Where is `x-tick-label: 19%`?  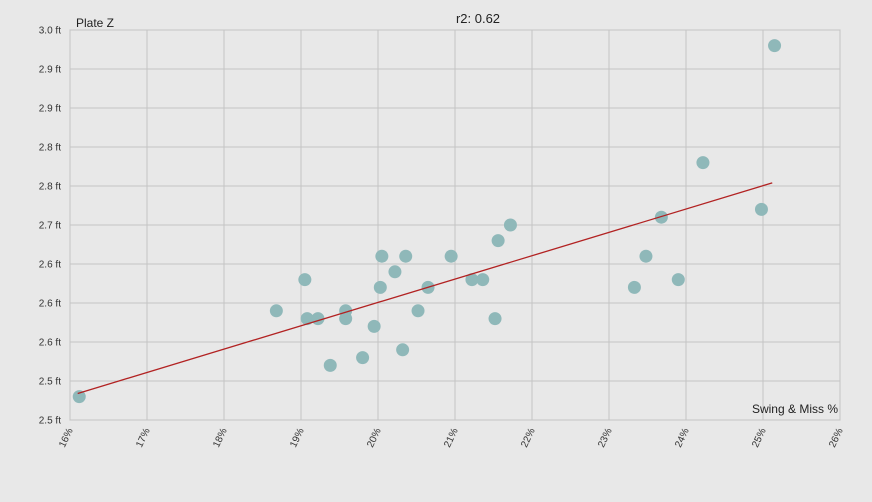
x-tick-label: 19% is located at coordinates (297, 438).